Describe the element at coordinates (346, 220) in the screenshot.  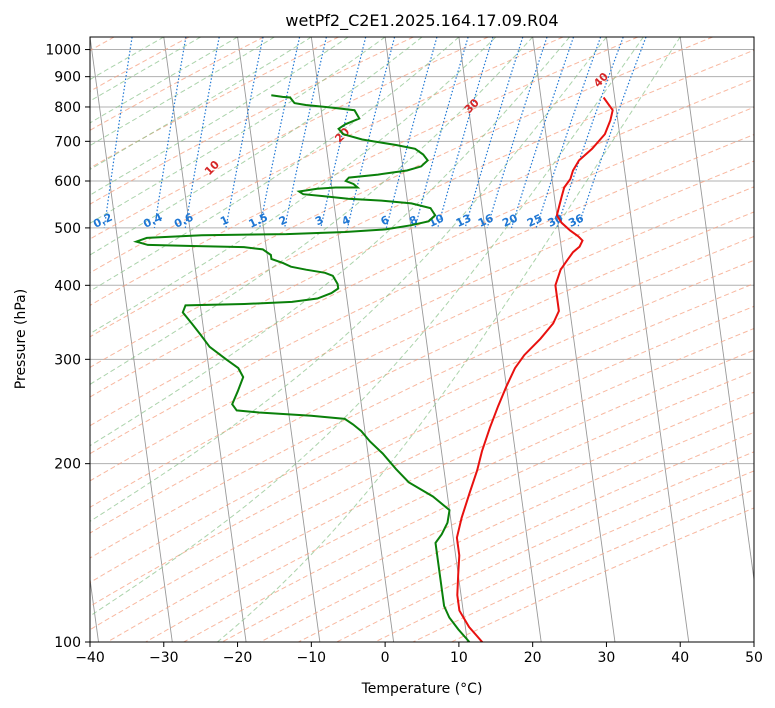
I see `mixing-ratio-label: 4` at that location.